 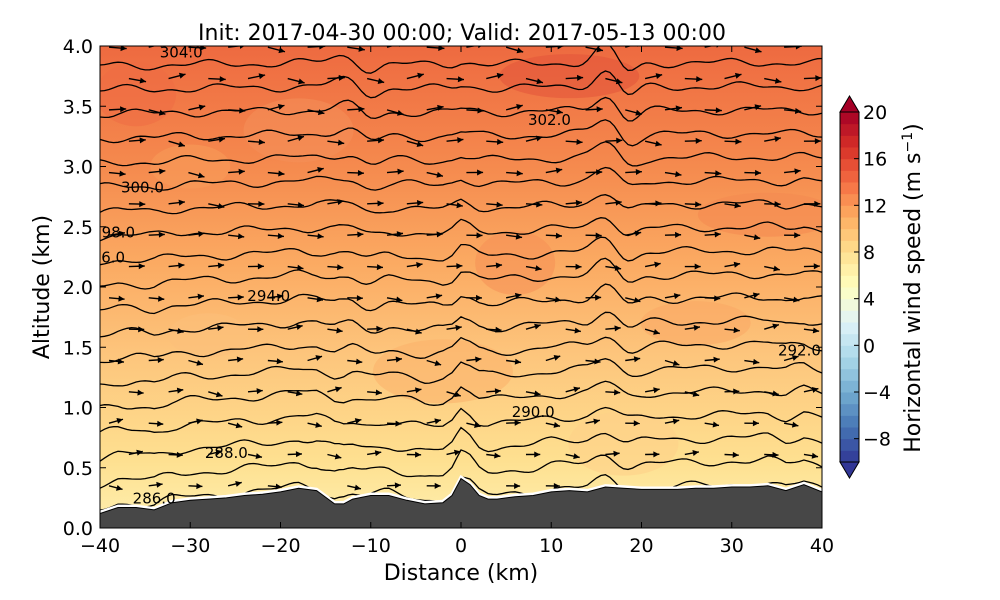 What do you see at coordinates (78, 348) in the screenshot?
I see `y-tick-label: 1.5` at bounding box center [78, 348].